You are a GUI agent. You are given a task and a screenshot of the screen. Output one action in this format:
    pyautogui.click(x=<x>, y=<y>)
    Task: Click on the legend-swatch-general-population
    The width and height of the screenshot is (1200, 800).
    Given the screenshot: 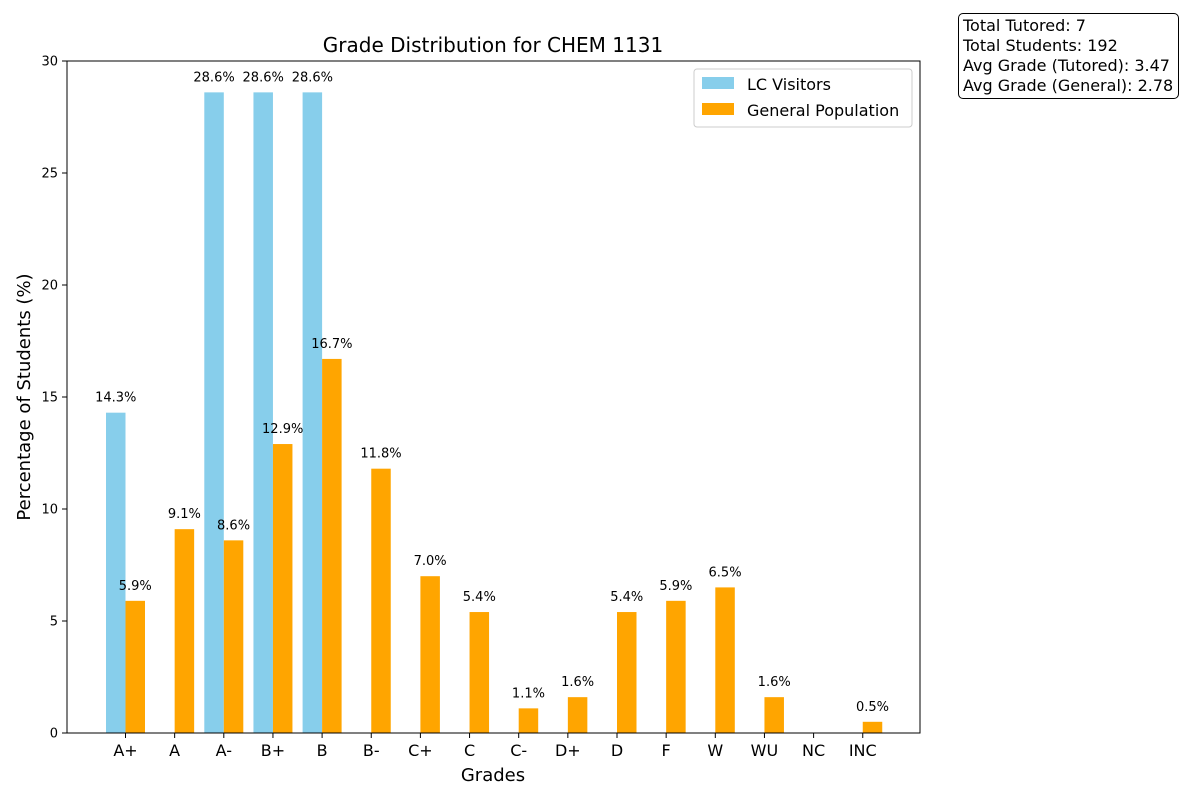 What is the action you would take?
    pyautogui.click(x=718, y=109)
    